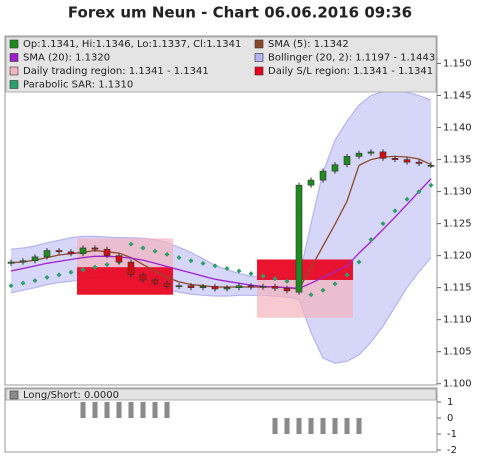 Image resolution: width=480 pixels, height=457 pixels. What do you see at coordinates (457, 96) in the screenshot?
I see `y-tick-label: 1.145` at bounding box center [457, 96].